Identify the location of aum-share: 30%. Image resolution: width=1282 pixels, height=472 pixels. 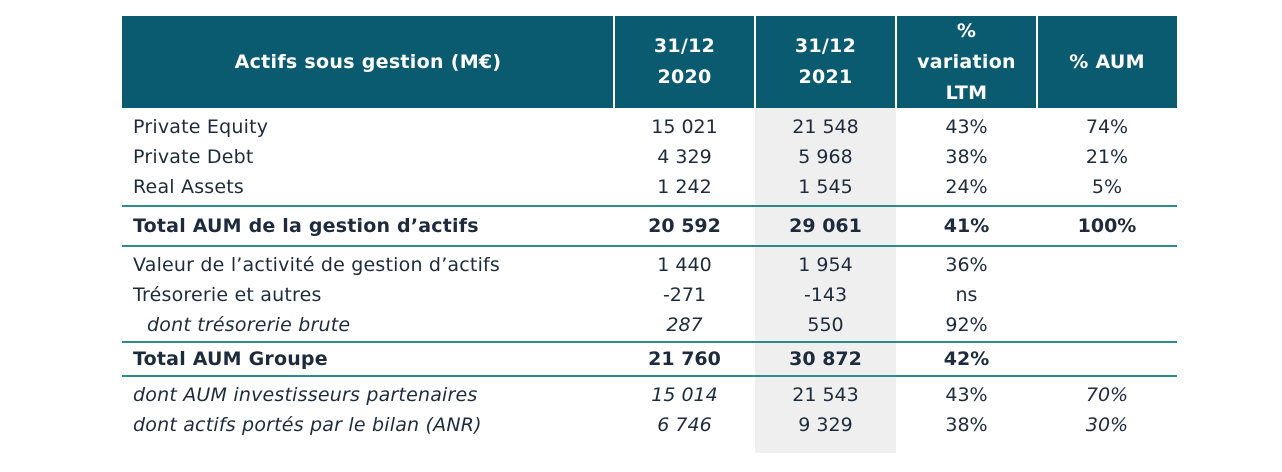
(1107, 425).